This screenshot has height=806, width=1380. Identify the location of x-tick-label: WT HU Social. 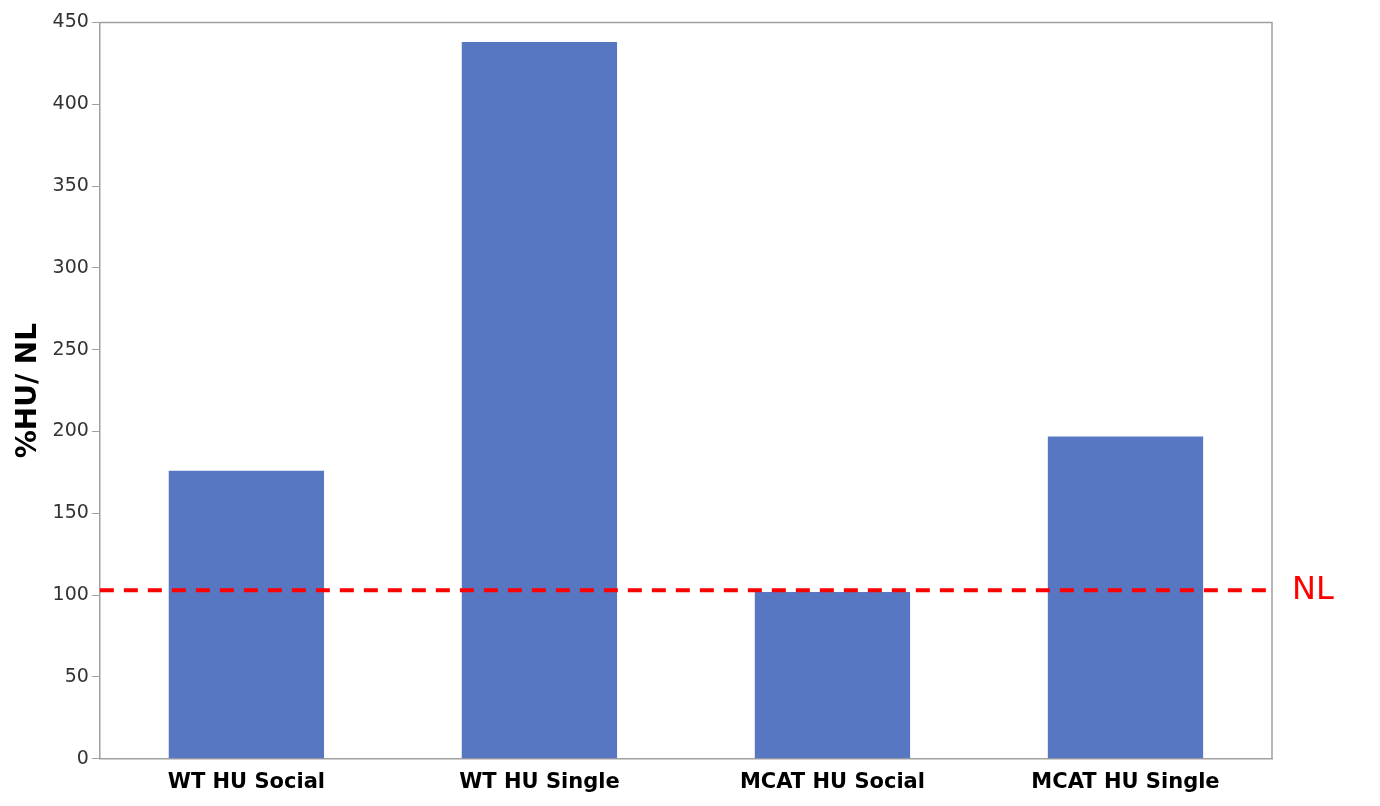
(246, 780).